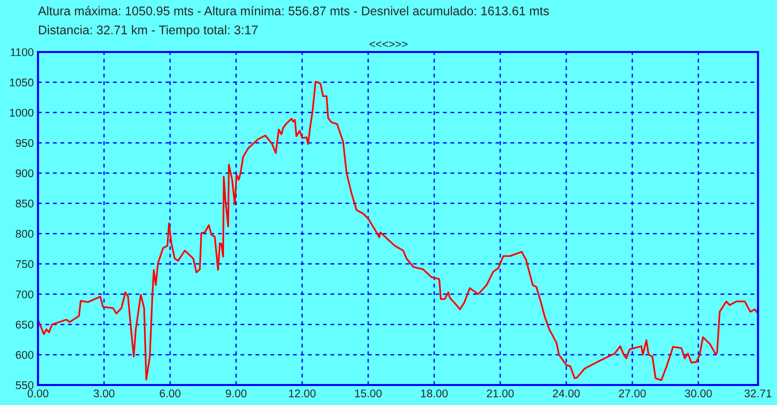 The height and width of the screenshot is (405, 777). What do you see at coordinates (566, 393) in the screenshot?
I see `x-tick-label: 24.00` at bounding box center [566, 393].